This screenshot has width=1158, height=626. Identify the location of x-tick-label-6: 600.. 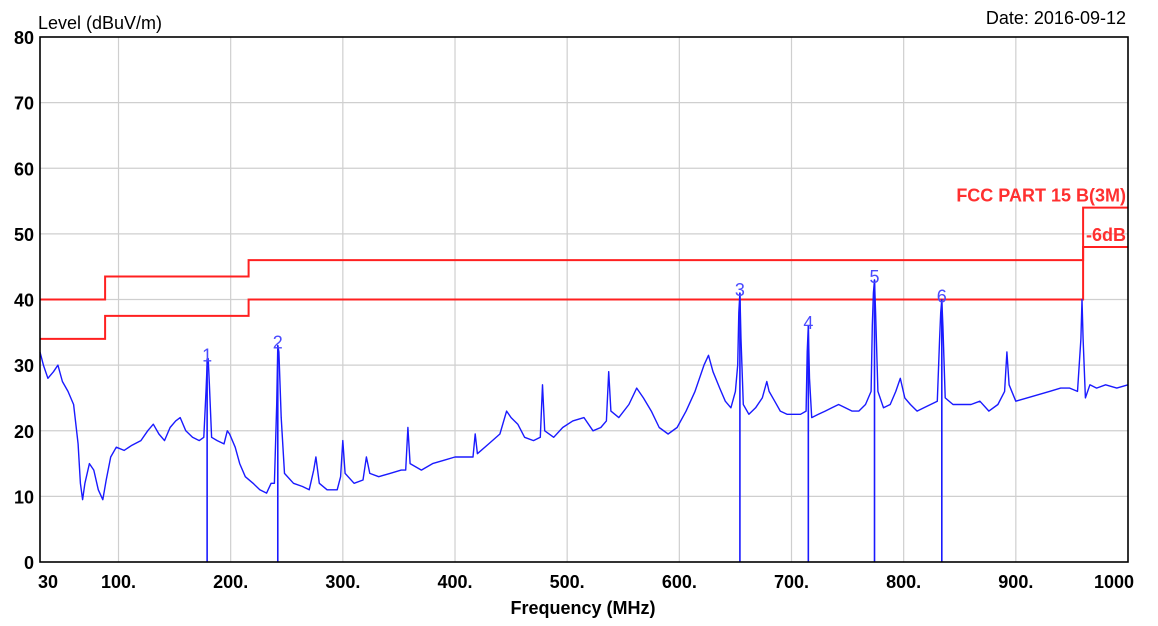
(679, 582).